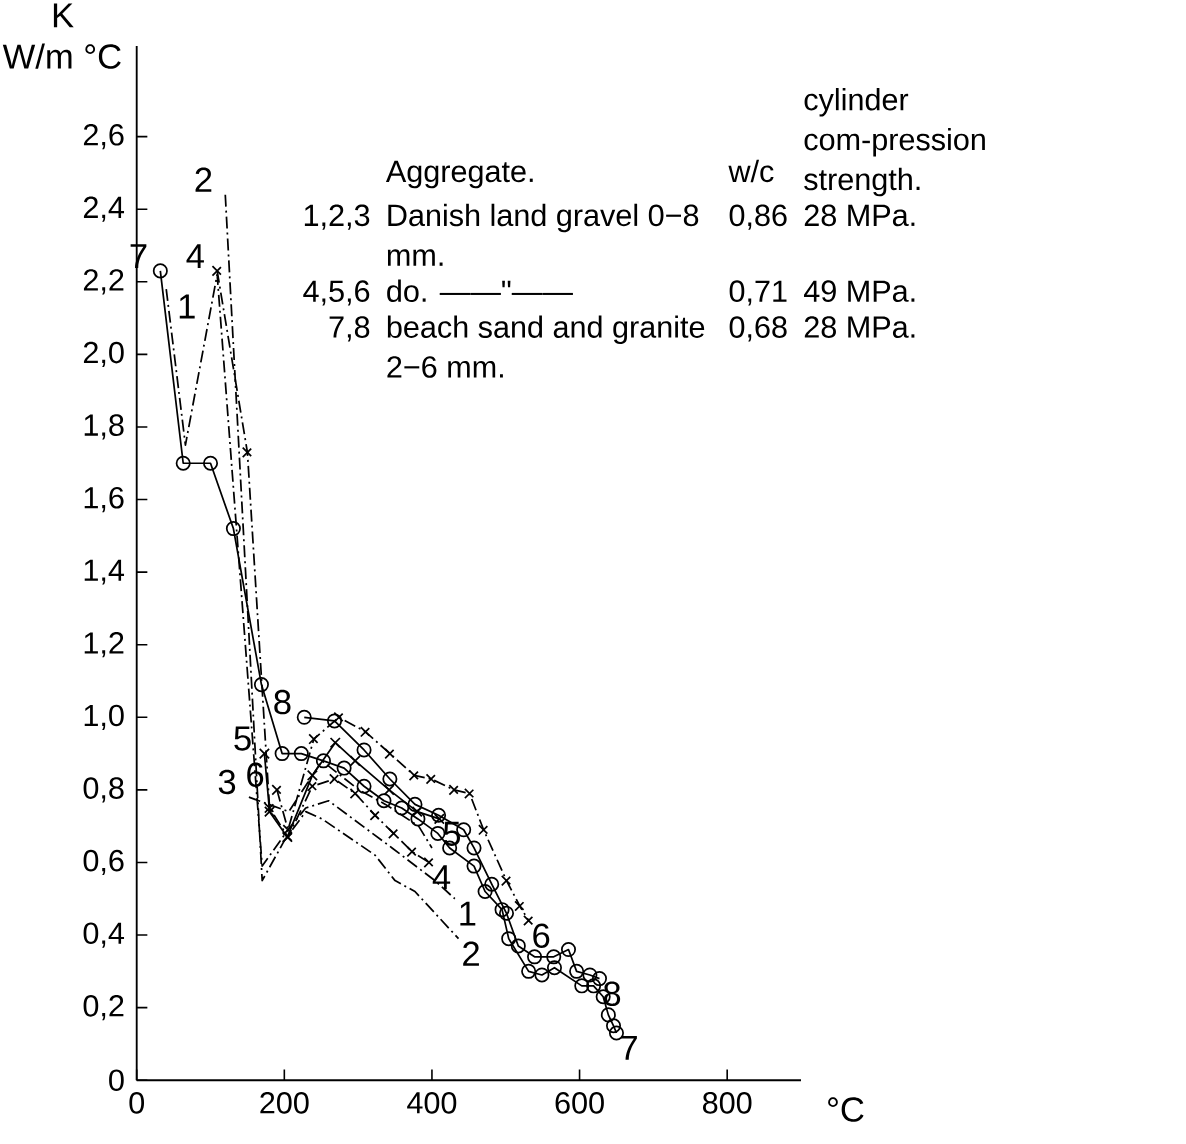  What do you see at coordinates (103, 354) in the screenshot?
I see `y-tick-label: 2,0` at bounding box center [103, 354].